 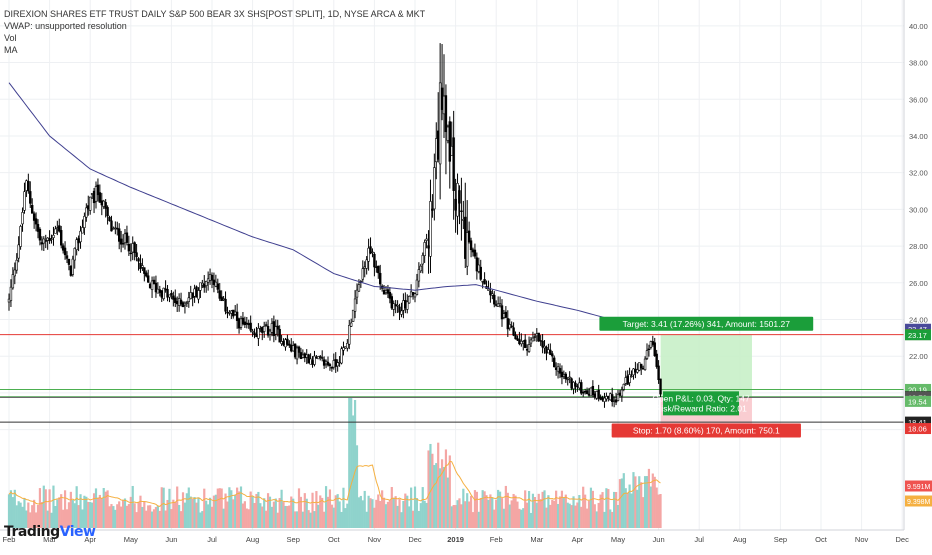 What do you see at coordinates (918, 422) in the screenshot?
I see `price-tag-bg` at bounding box center [918, 422].